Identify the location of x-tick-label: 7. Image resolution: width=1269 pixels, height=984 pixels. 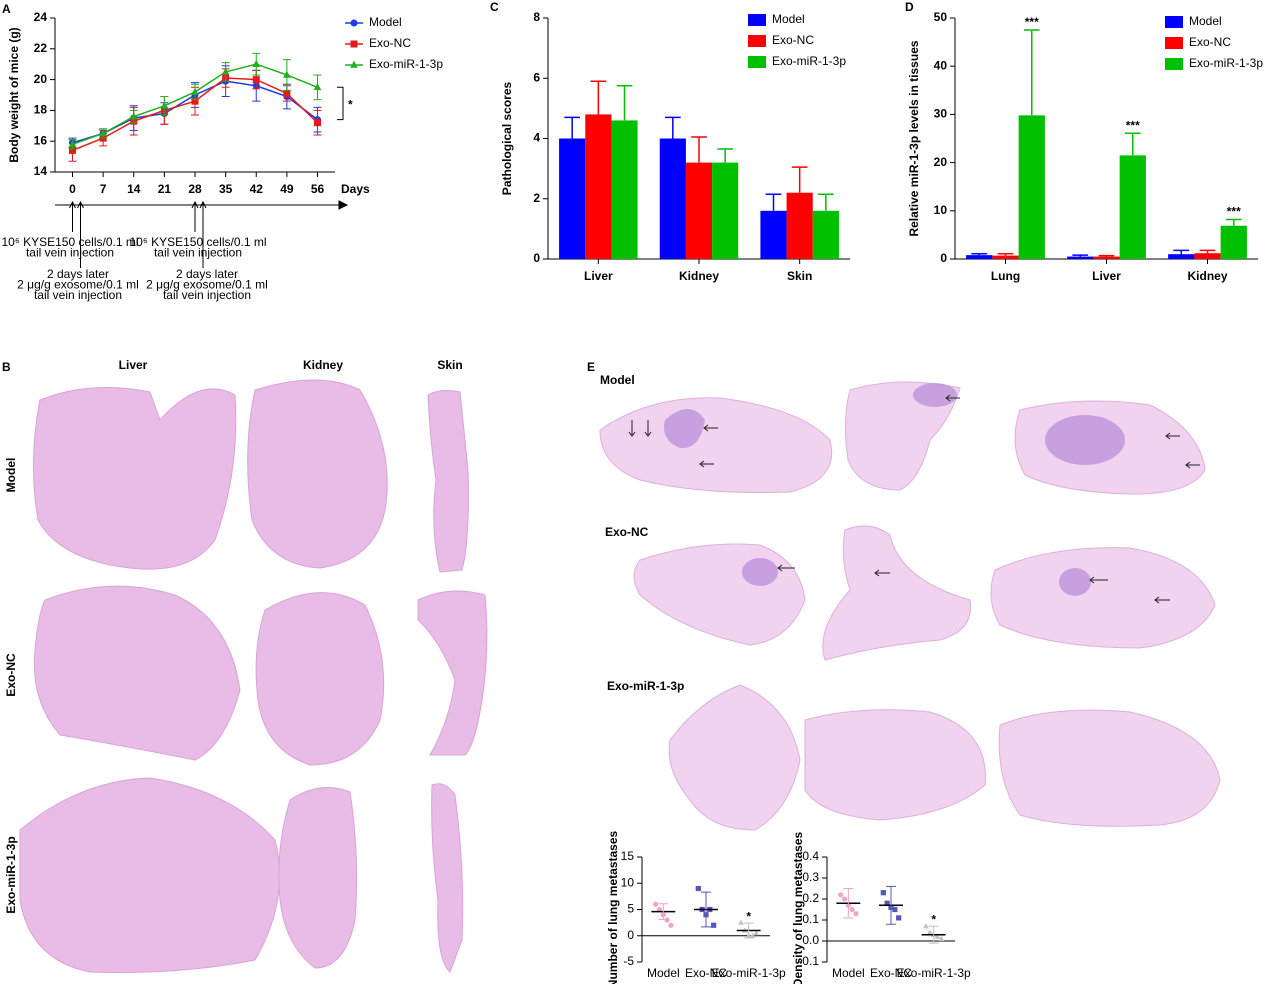
(103, 189).